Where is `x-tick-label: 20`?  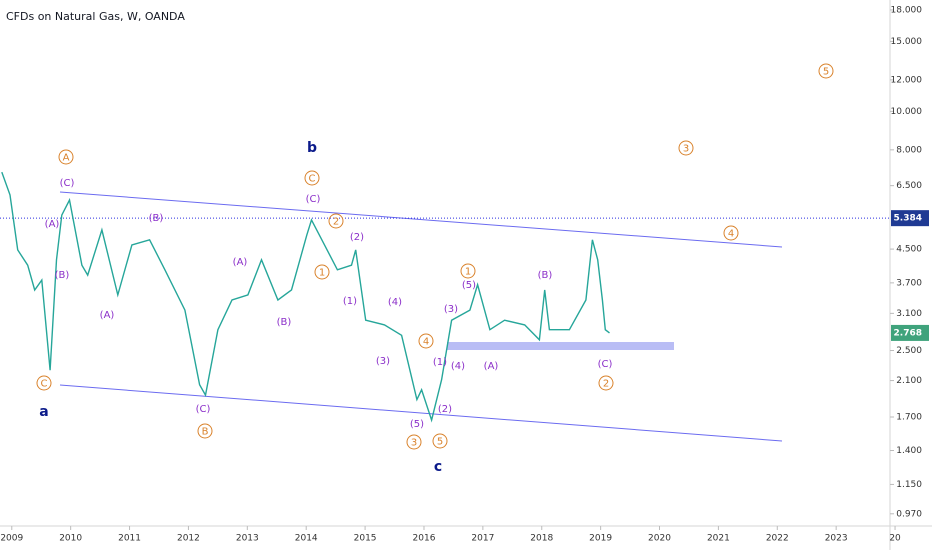
x-tick-label: 20 is located at coordinates (895, 539).